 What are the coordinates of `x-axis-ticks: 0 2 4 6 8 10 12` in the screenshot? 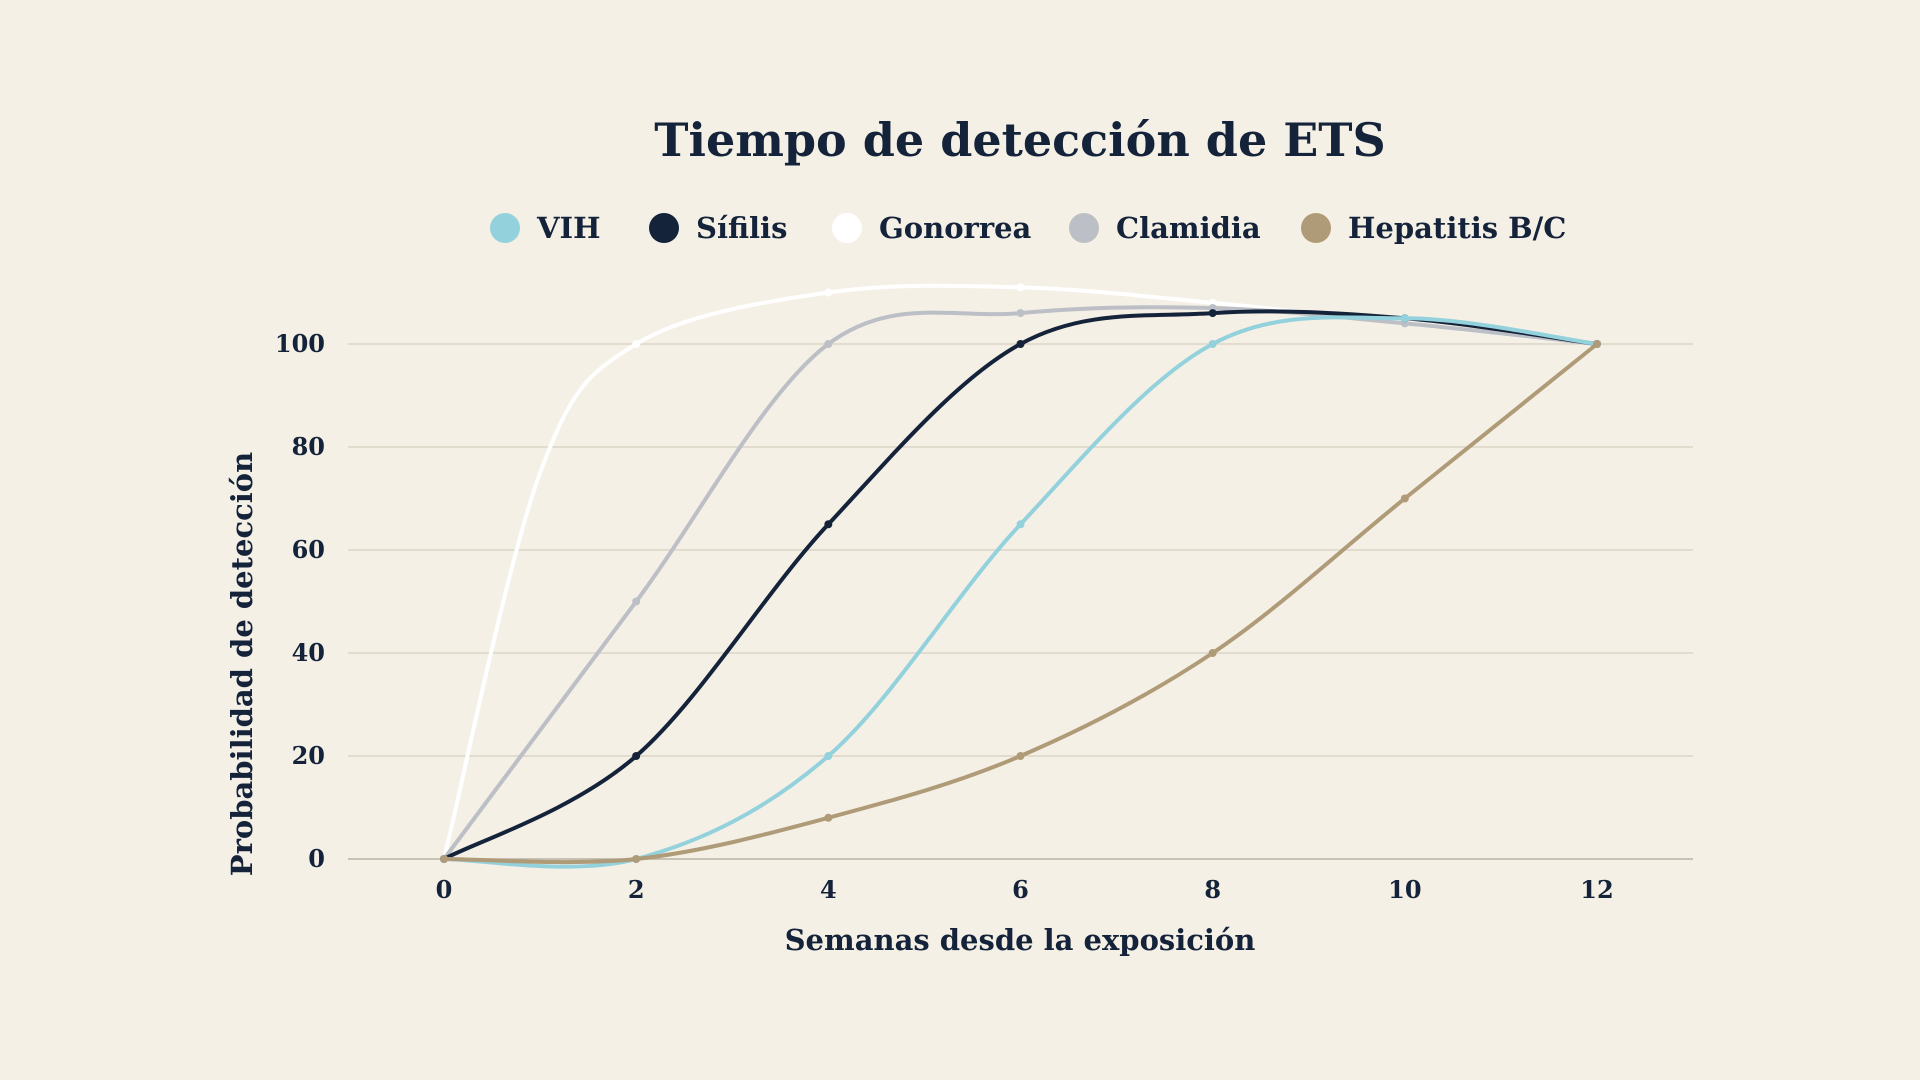 It's located at (1025, 889).